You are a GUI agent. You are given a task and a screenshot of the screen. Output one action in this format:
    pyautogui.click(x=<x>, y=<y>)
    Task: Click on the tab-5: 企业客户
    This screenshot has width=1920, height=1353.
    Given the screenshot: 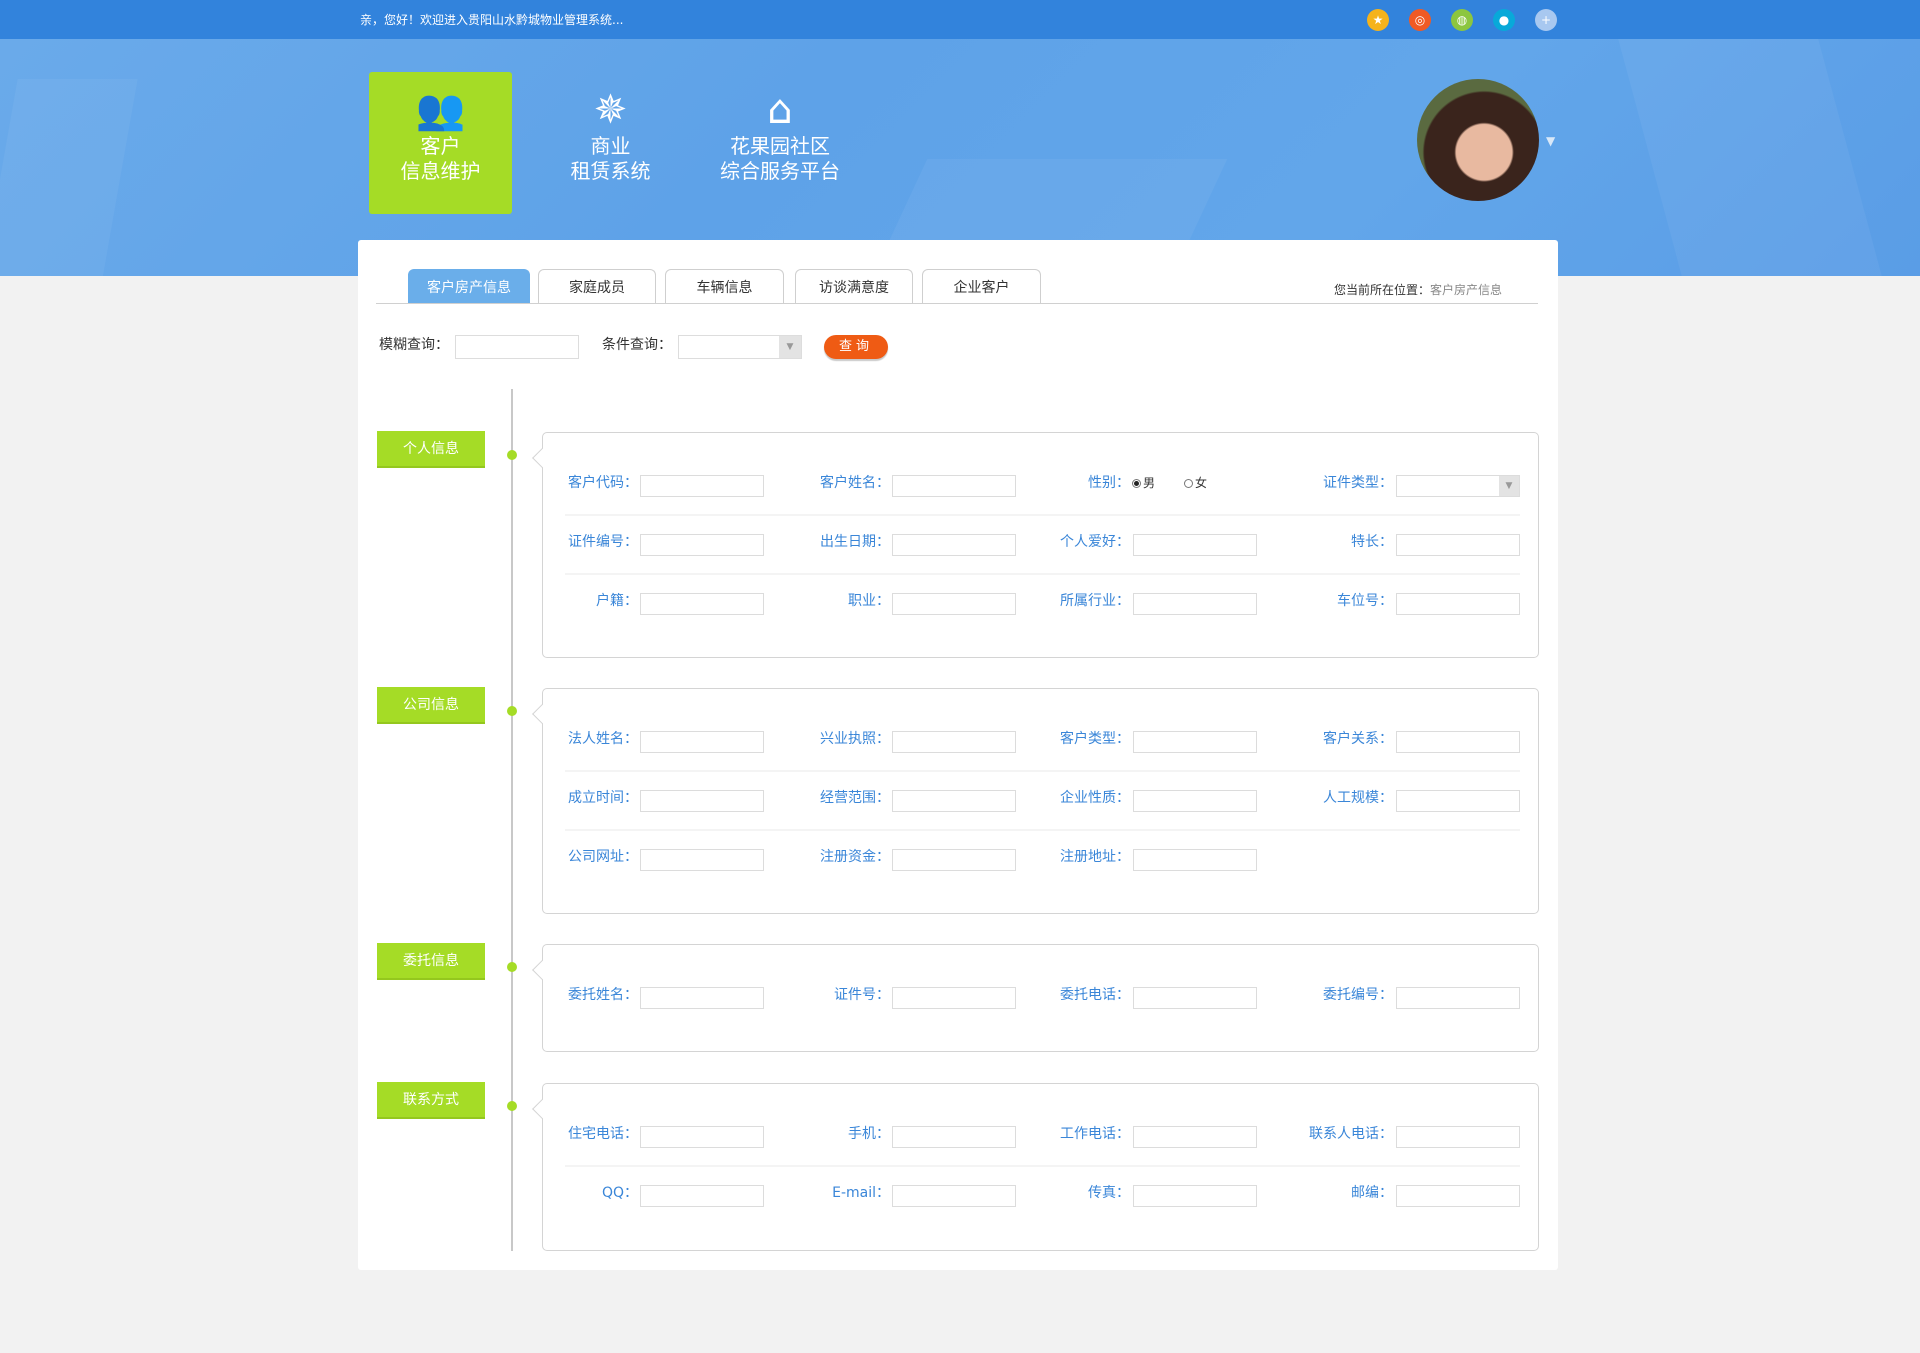 What is the action you would take?
    pyautogui.click(x=981, y=286)
    